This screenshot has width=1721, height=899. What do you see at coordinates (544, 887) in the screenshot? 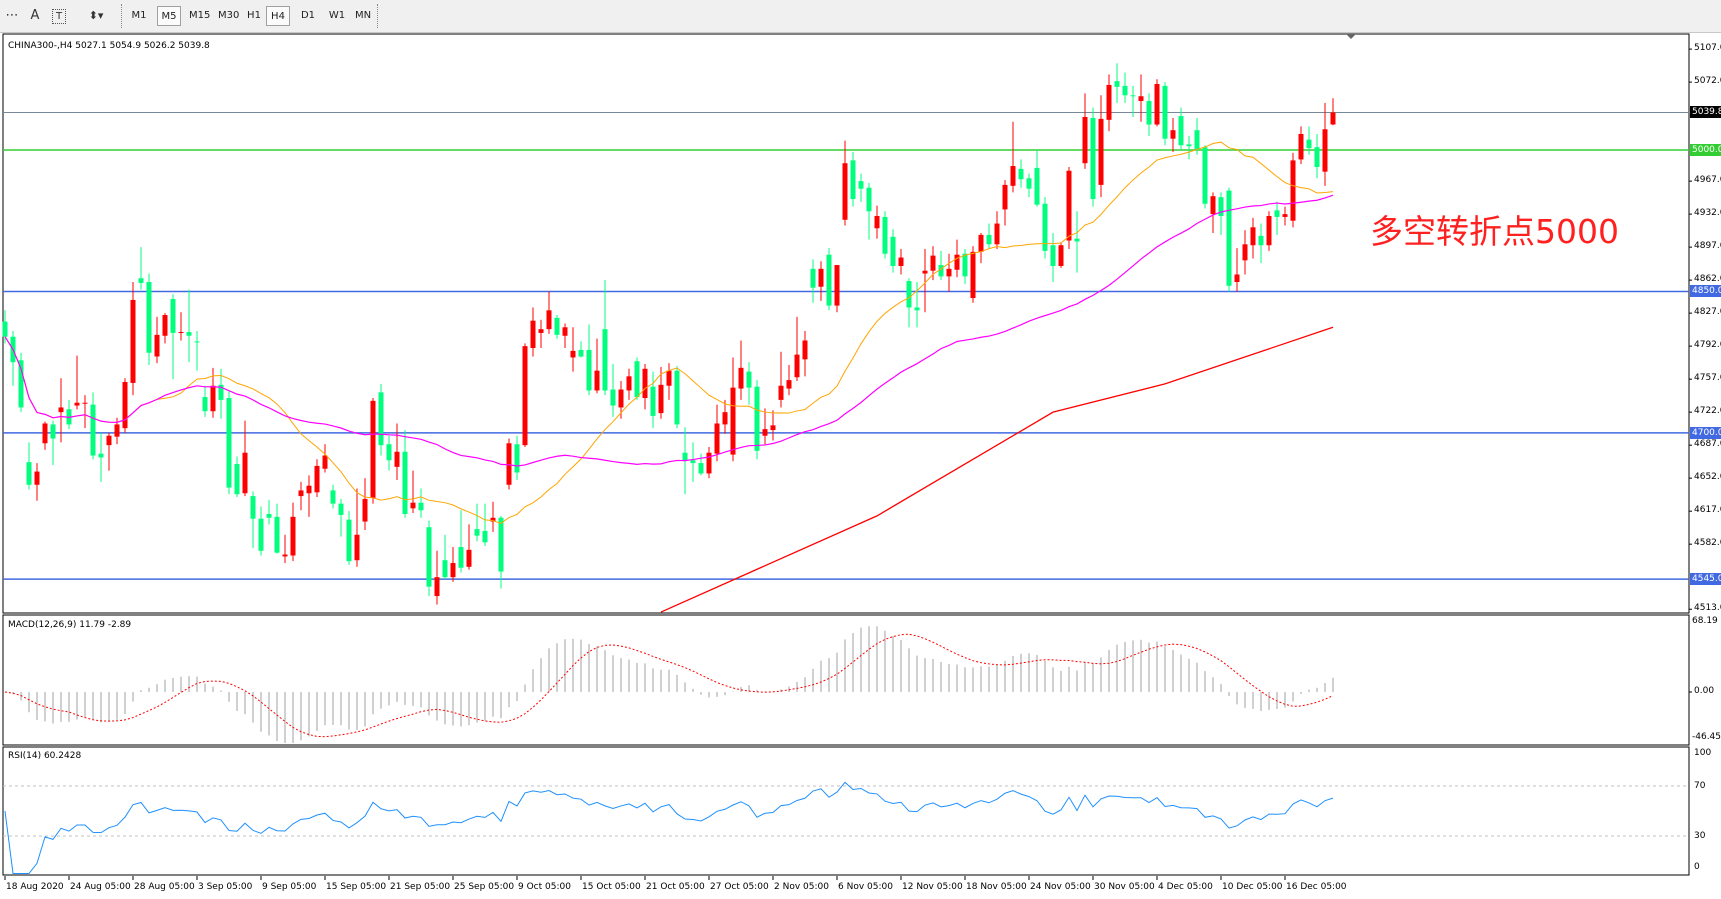
I see `date-label: 9 Oct 05:00` at bounding box center [544, 887].